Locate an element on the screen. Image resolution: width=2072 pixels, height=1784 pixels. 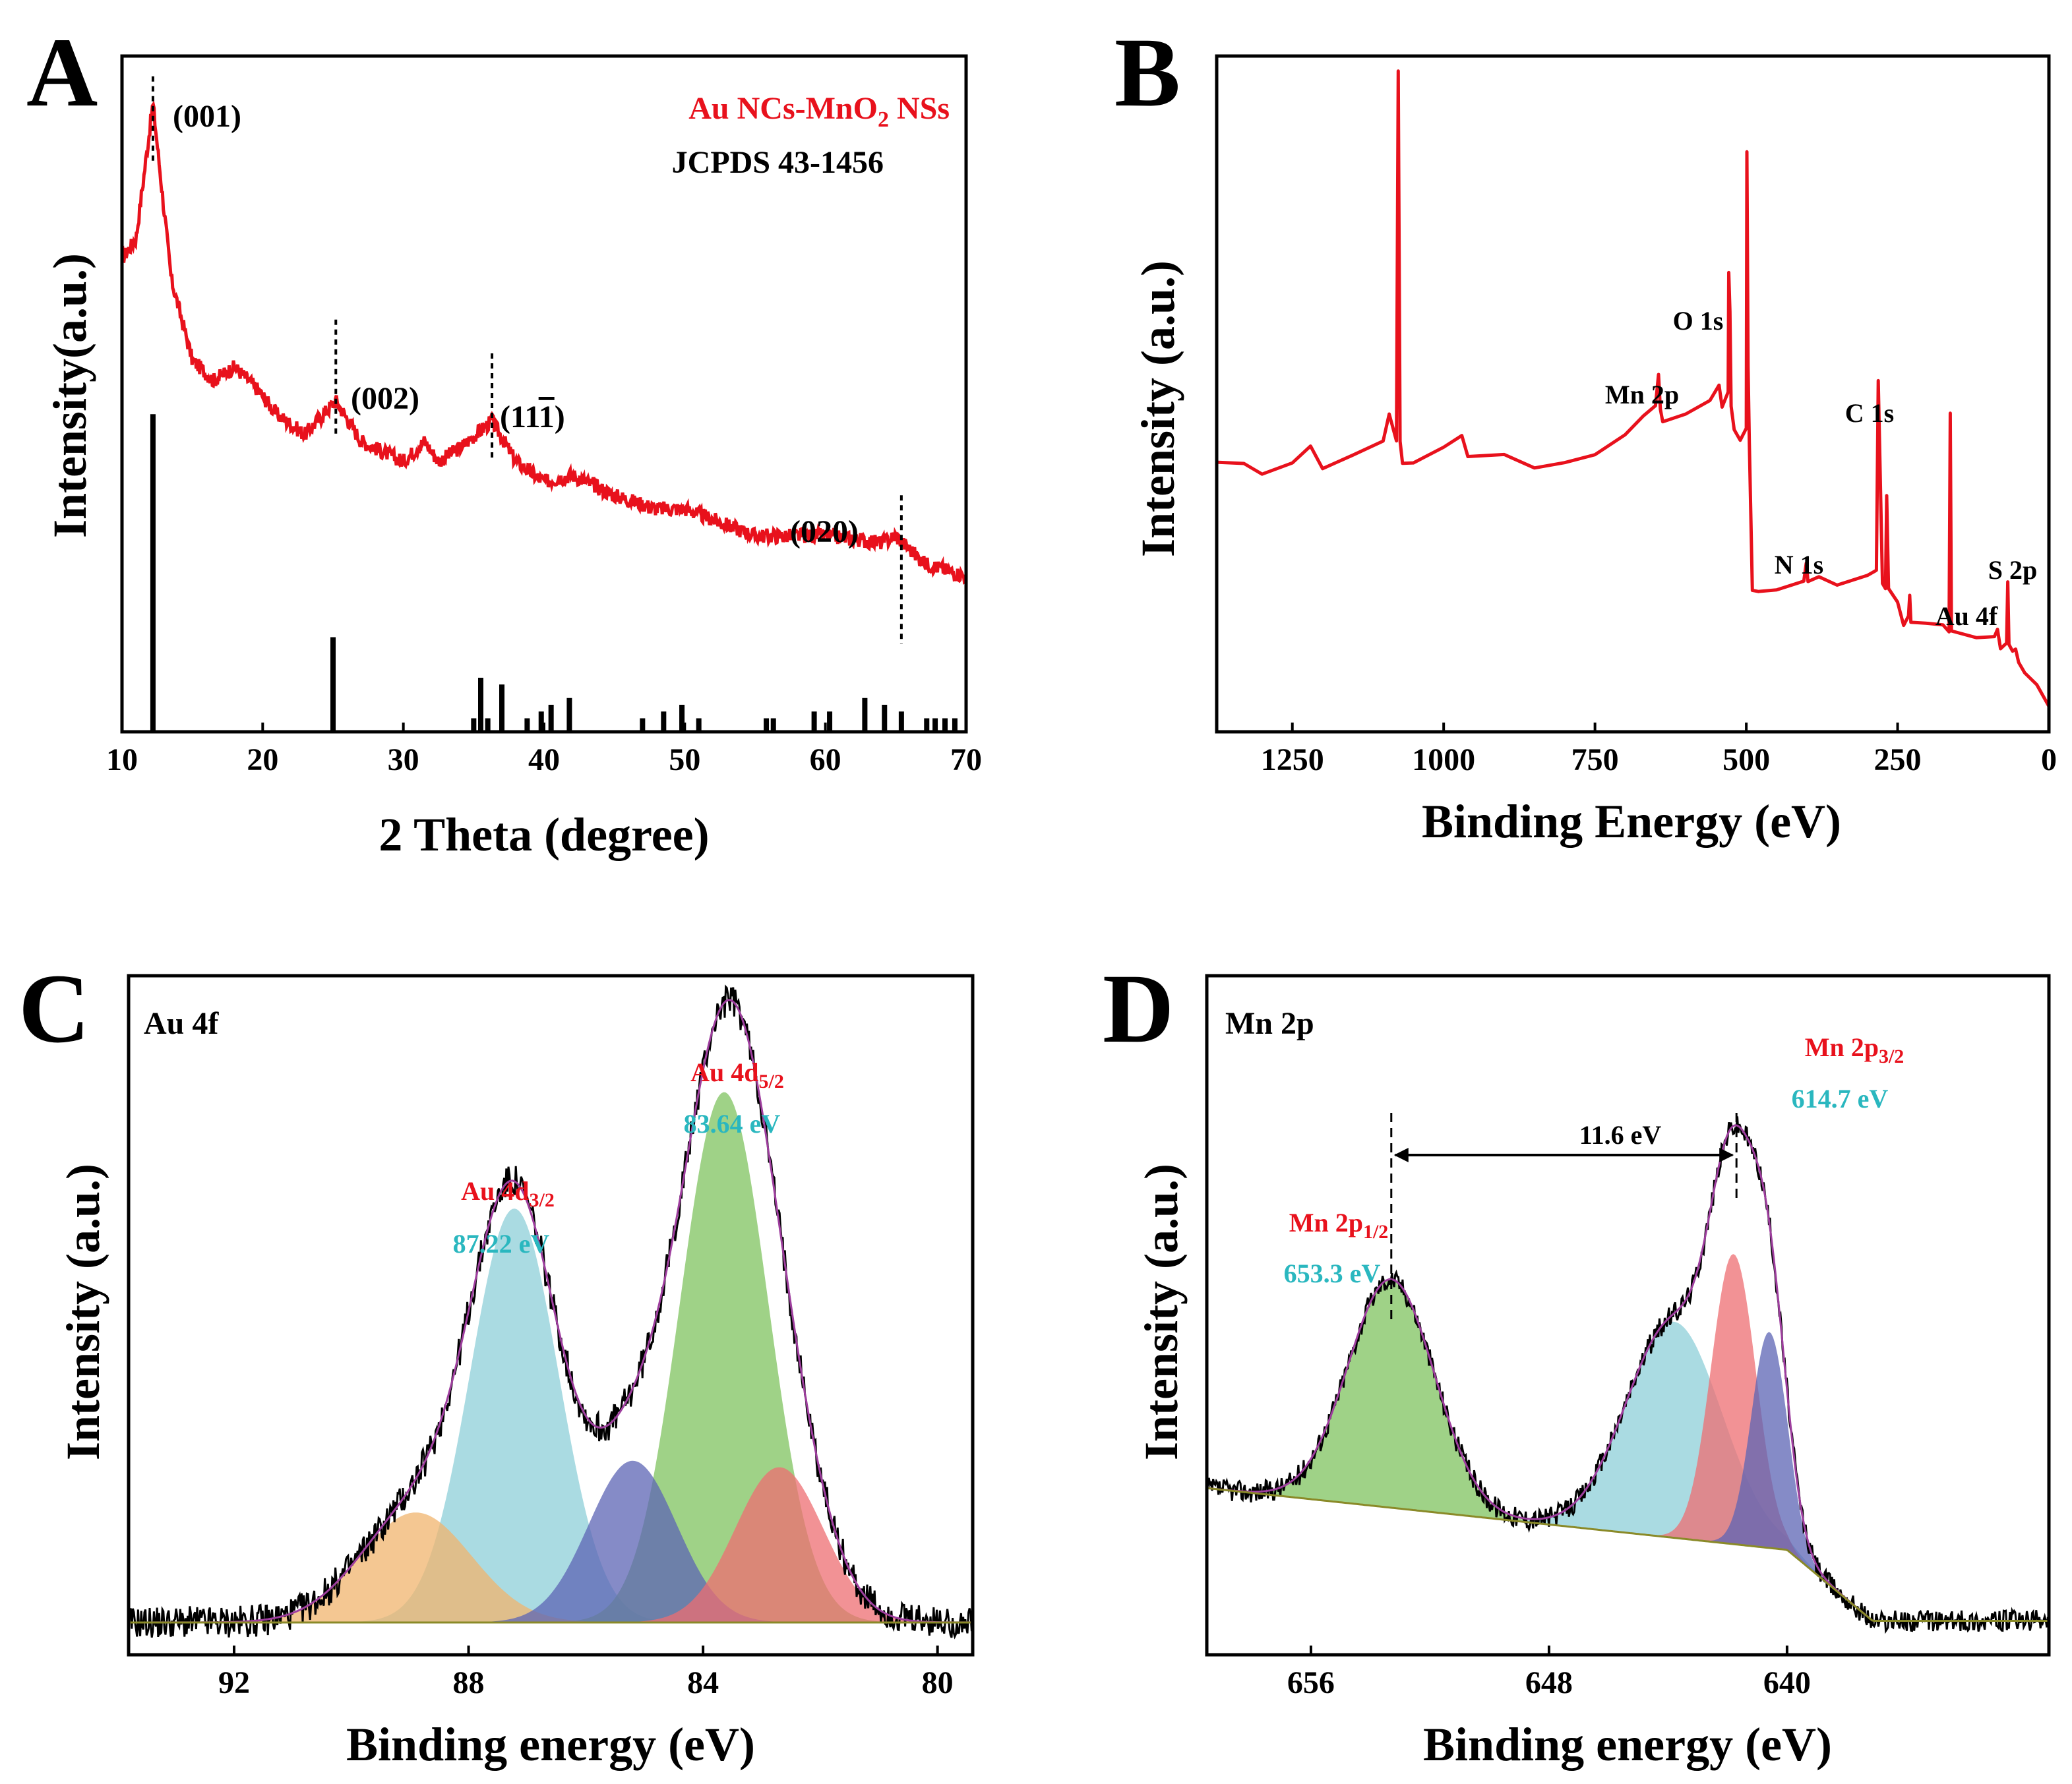
panel-a-tick-label-70: 70 is located at coordinates (966, 760).